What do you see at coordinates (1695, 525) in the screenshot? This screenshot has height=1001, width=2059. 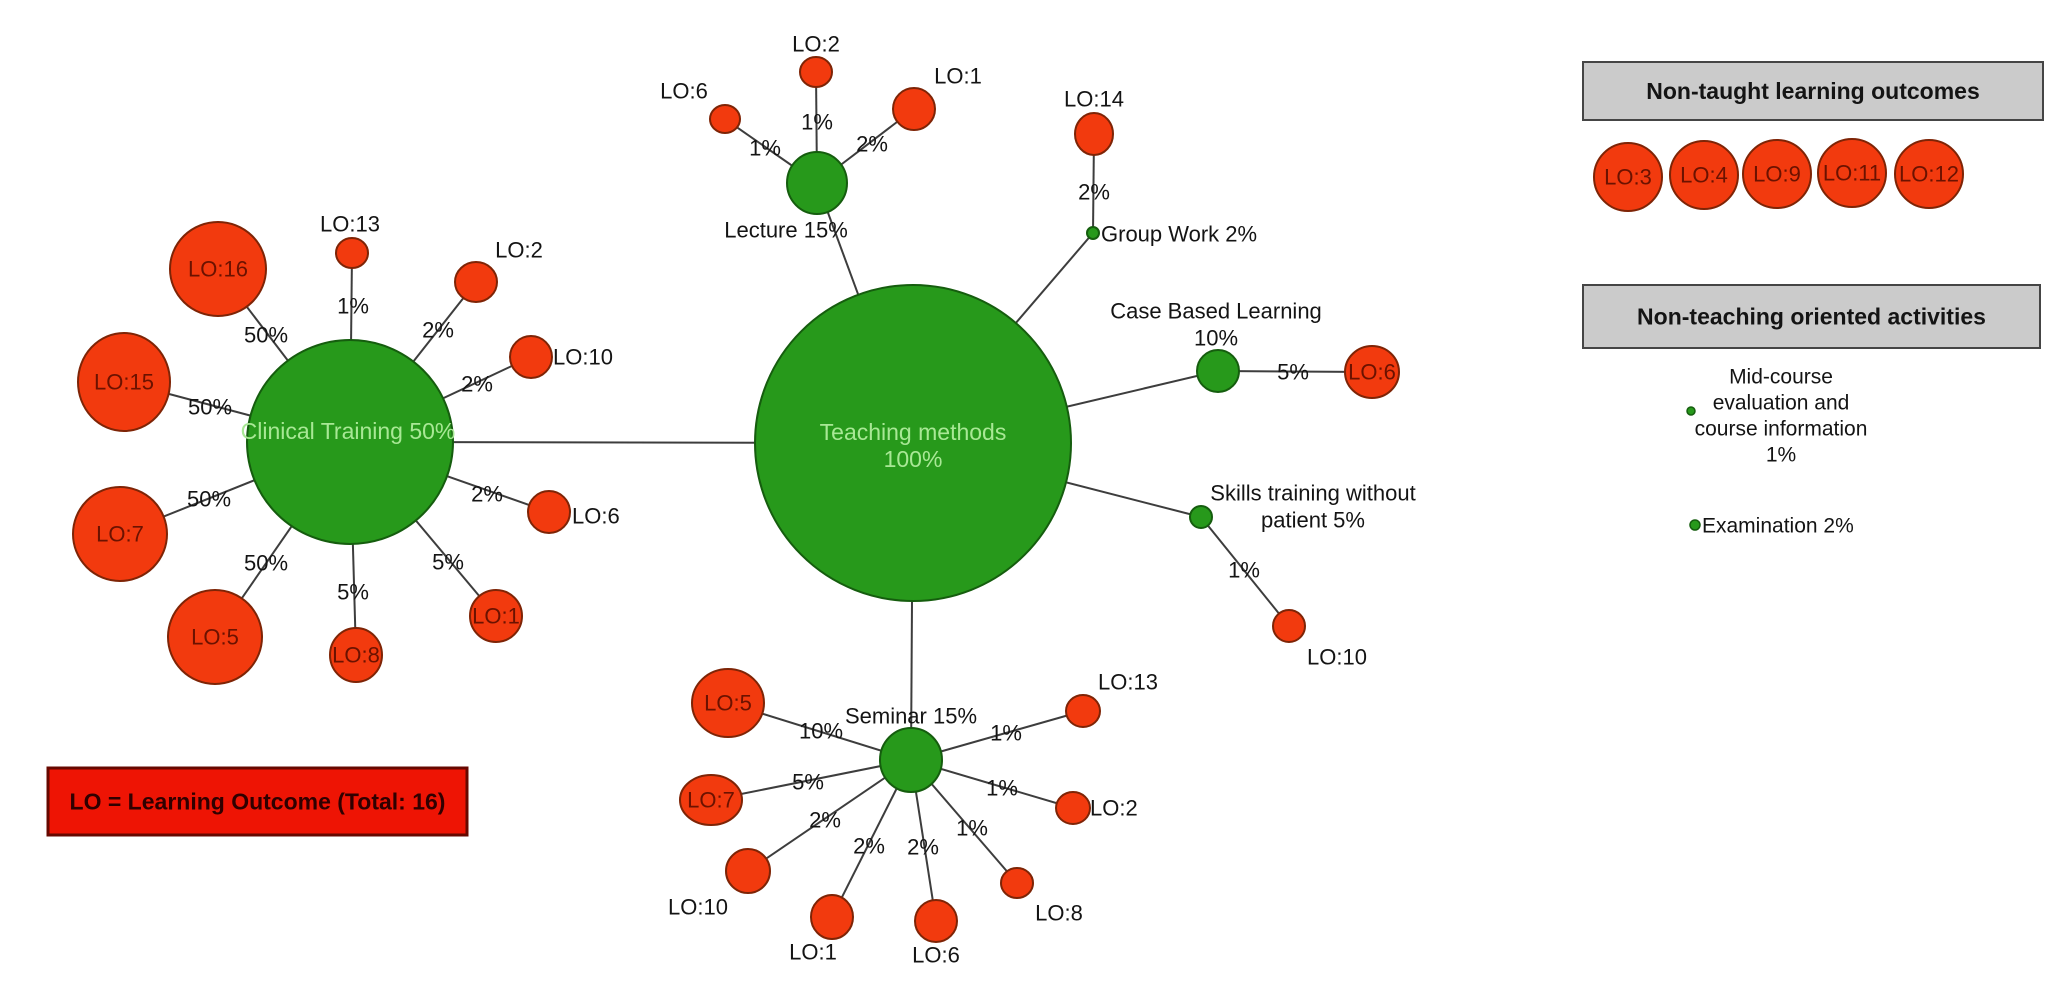 I see `non-teaching-item-examination-2-dot` at bounding box center [1695, 525].